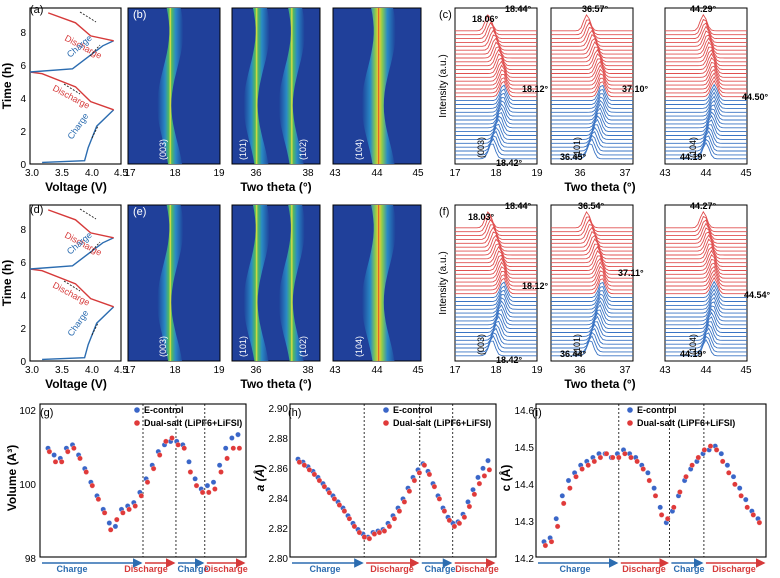  Describe the element at coordinates (256, 370) in the screenshot. I see `e-xtick-36: 36` at that location.